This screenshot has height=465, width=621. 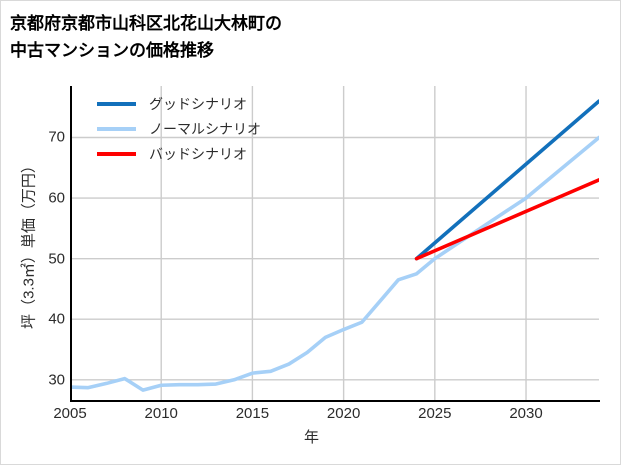 What do you see at coordinates (198, 153) in the screenshot?
I see `legend-label-bad: バッドシナリオ` at bounding box center [198, 153].